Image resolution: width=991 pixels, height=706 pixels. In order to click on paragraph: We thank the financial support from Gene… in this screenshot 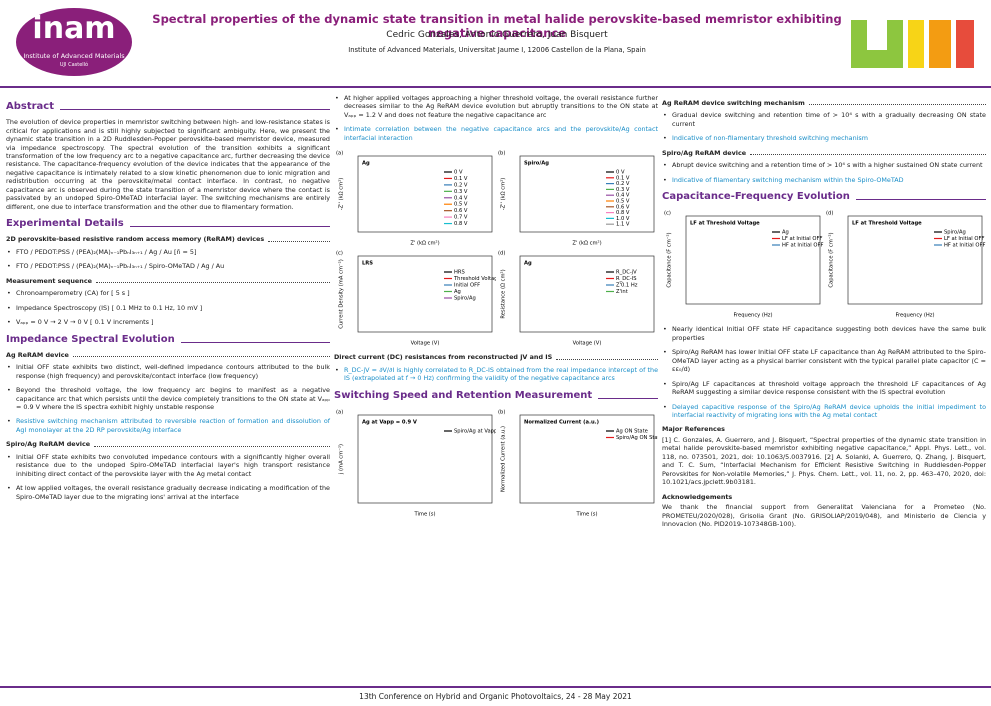, I will do `click(824, 515)`.